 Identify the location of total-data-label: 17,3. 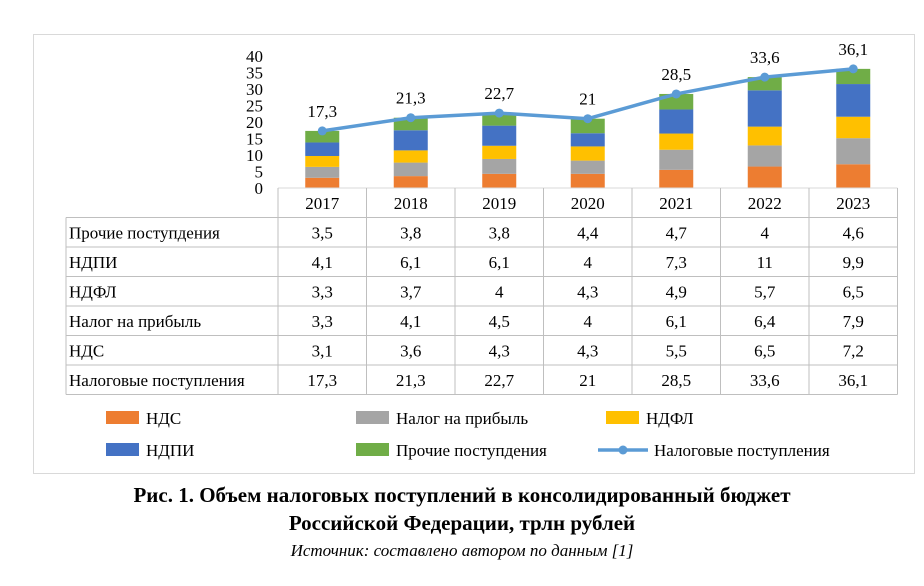
(322, 111).